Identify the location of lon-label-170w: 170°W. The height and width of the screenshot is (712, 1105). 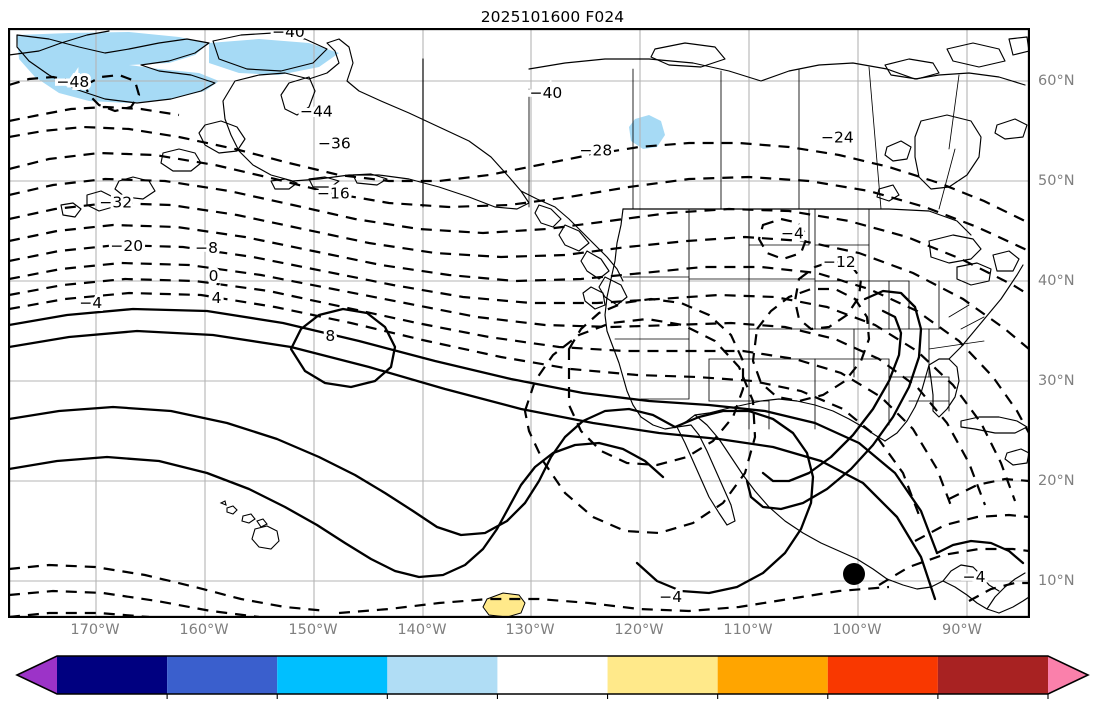
(95, 630).